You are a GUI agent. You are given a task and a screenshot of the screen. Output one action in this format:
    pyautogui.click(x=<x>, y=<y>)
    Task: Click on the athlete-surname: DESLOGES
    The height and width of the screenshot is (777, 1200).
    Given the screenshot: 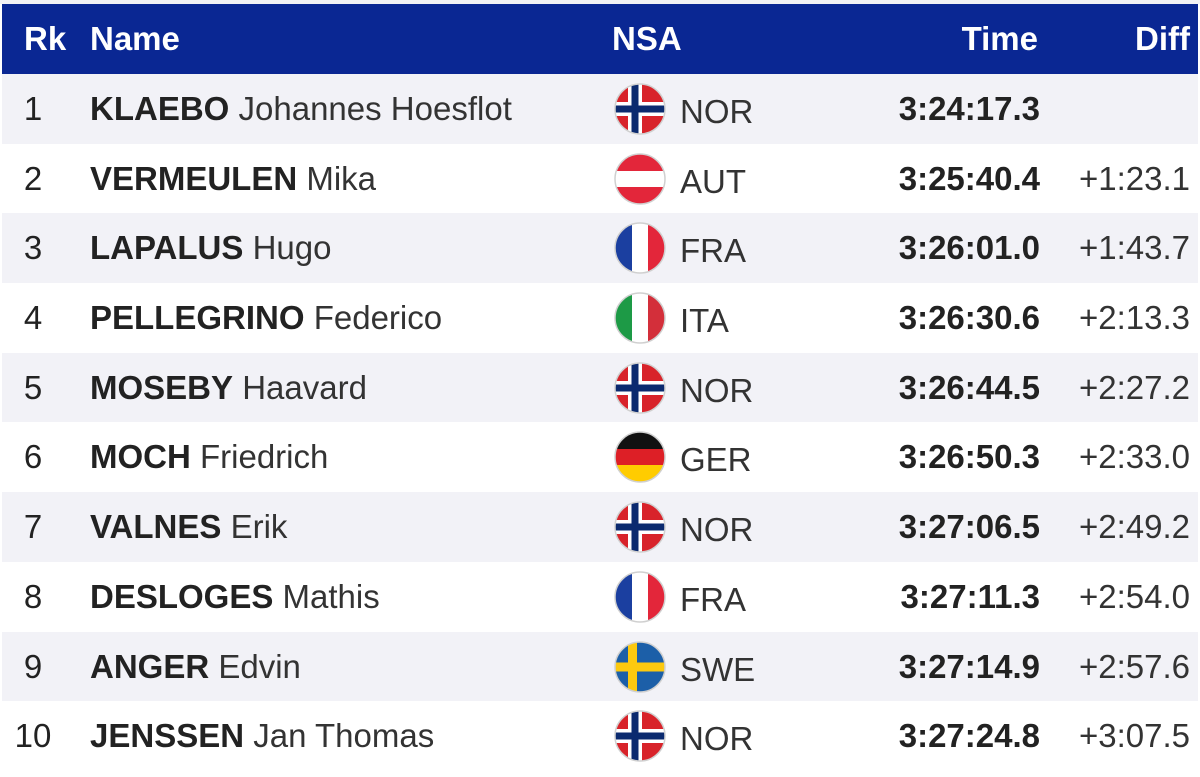 What is the action you would take?
    pyautogui.click(x=182, y=596)
    